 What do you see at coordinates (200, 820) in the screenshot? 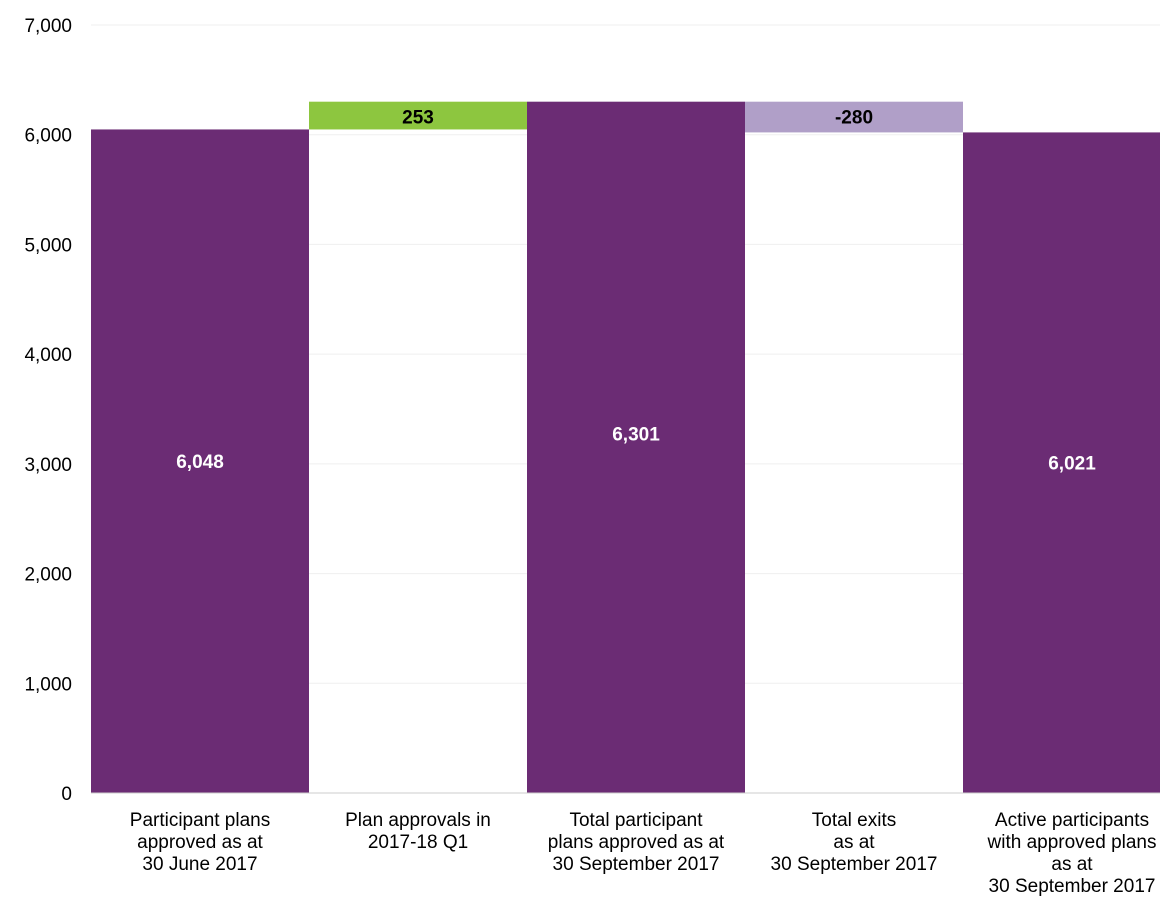
I see `x-category-label-line: Participant plans` at bounding box center [200, 820].